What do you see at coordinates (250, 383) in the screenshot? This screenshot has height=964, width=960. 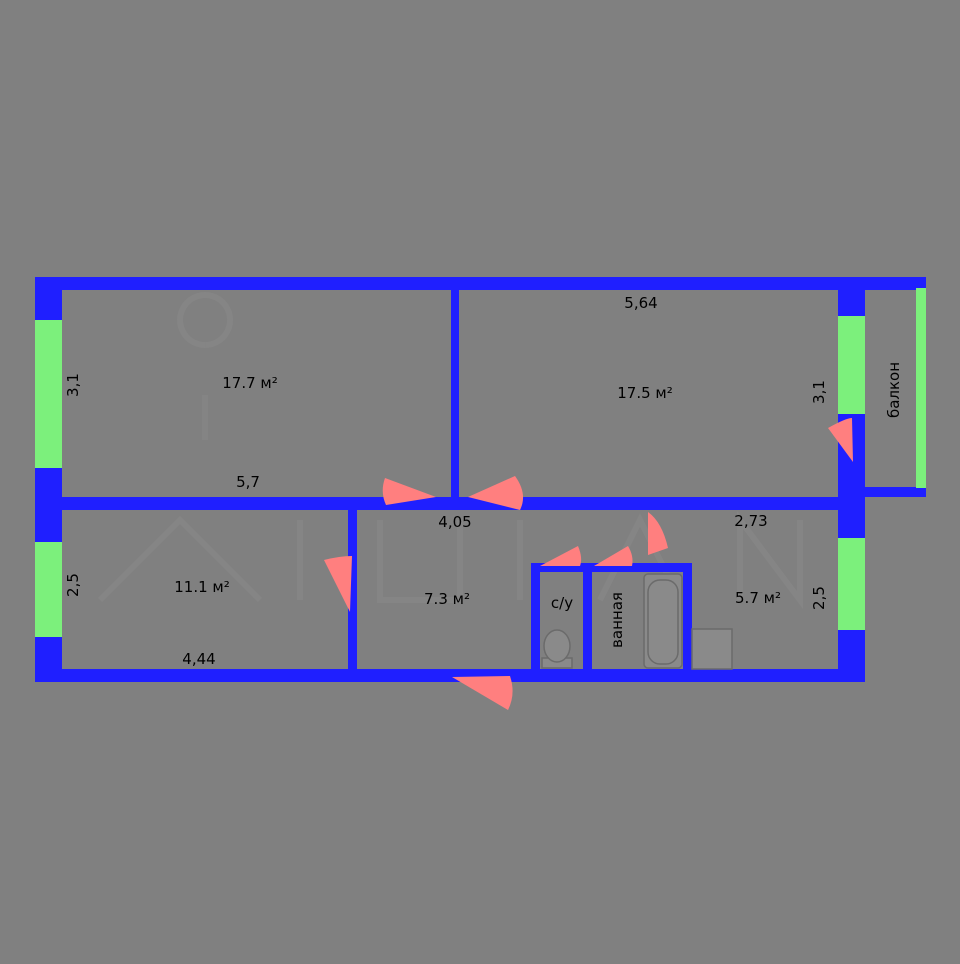 I see `room-1-area: 17.7 м²` at bounding box center [250, 383].